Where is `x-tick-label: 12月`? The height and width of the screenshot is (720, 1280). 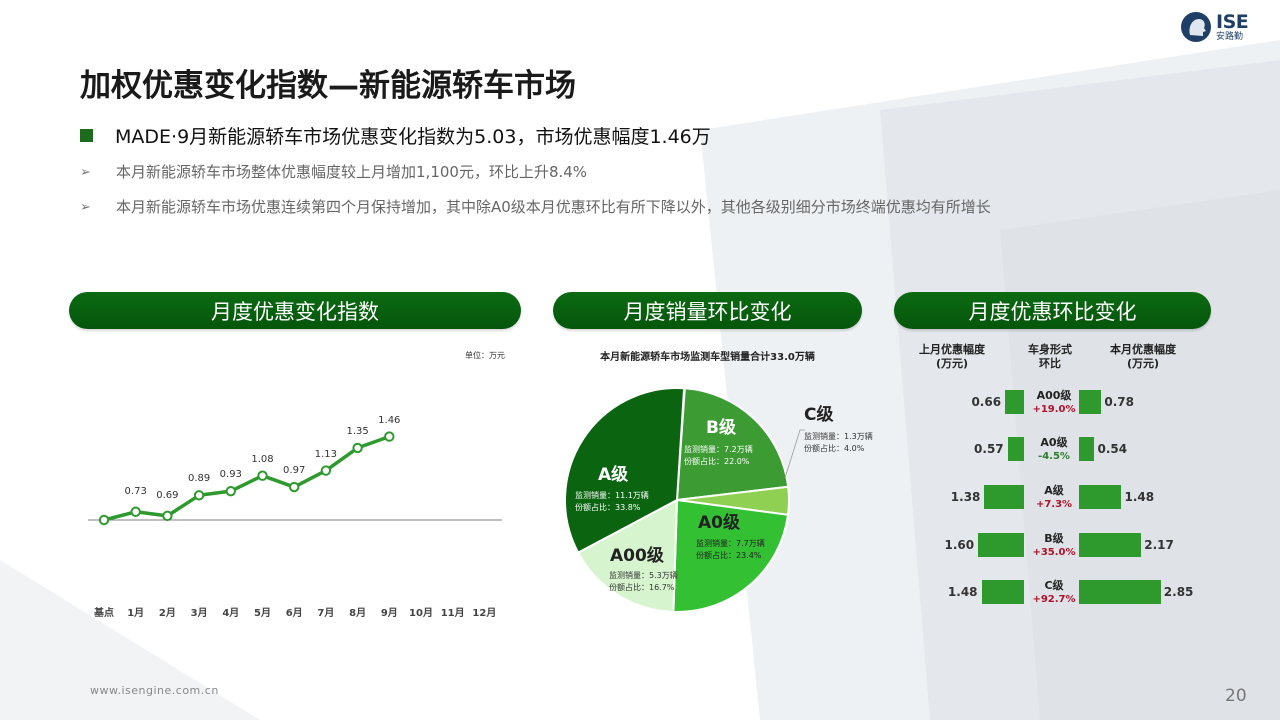
x-tick-label: 12月 is located at coordinates (484, 613).